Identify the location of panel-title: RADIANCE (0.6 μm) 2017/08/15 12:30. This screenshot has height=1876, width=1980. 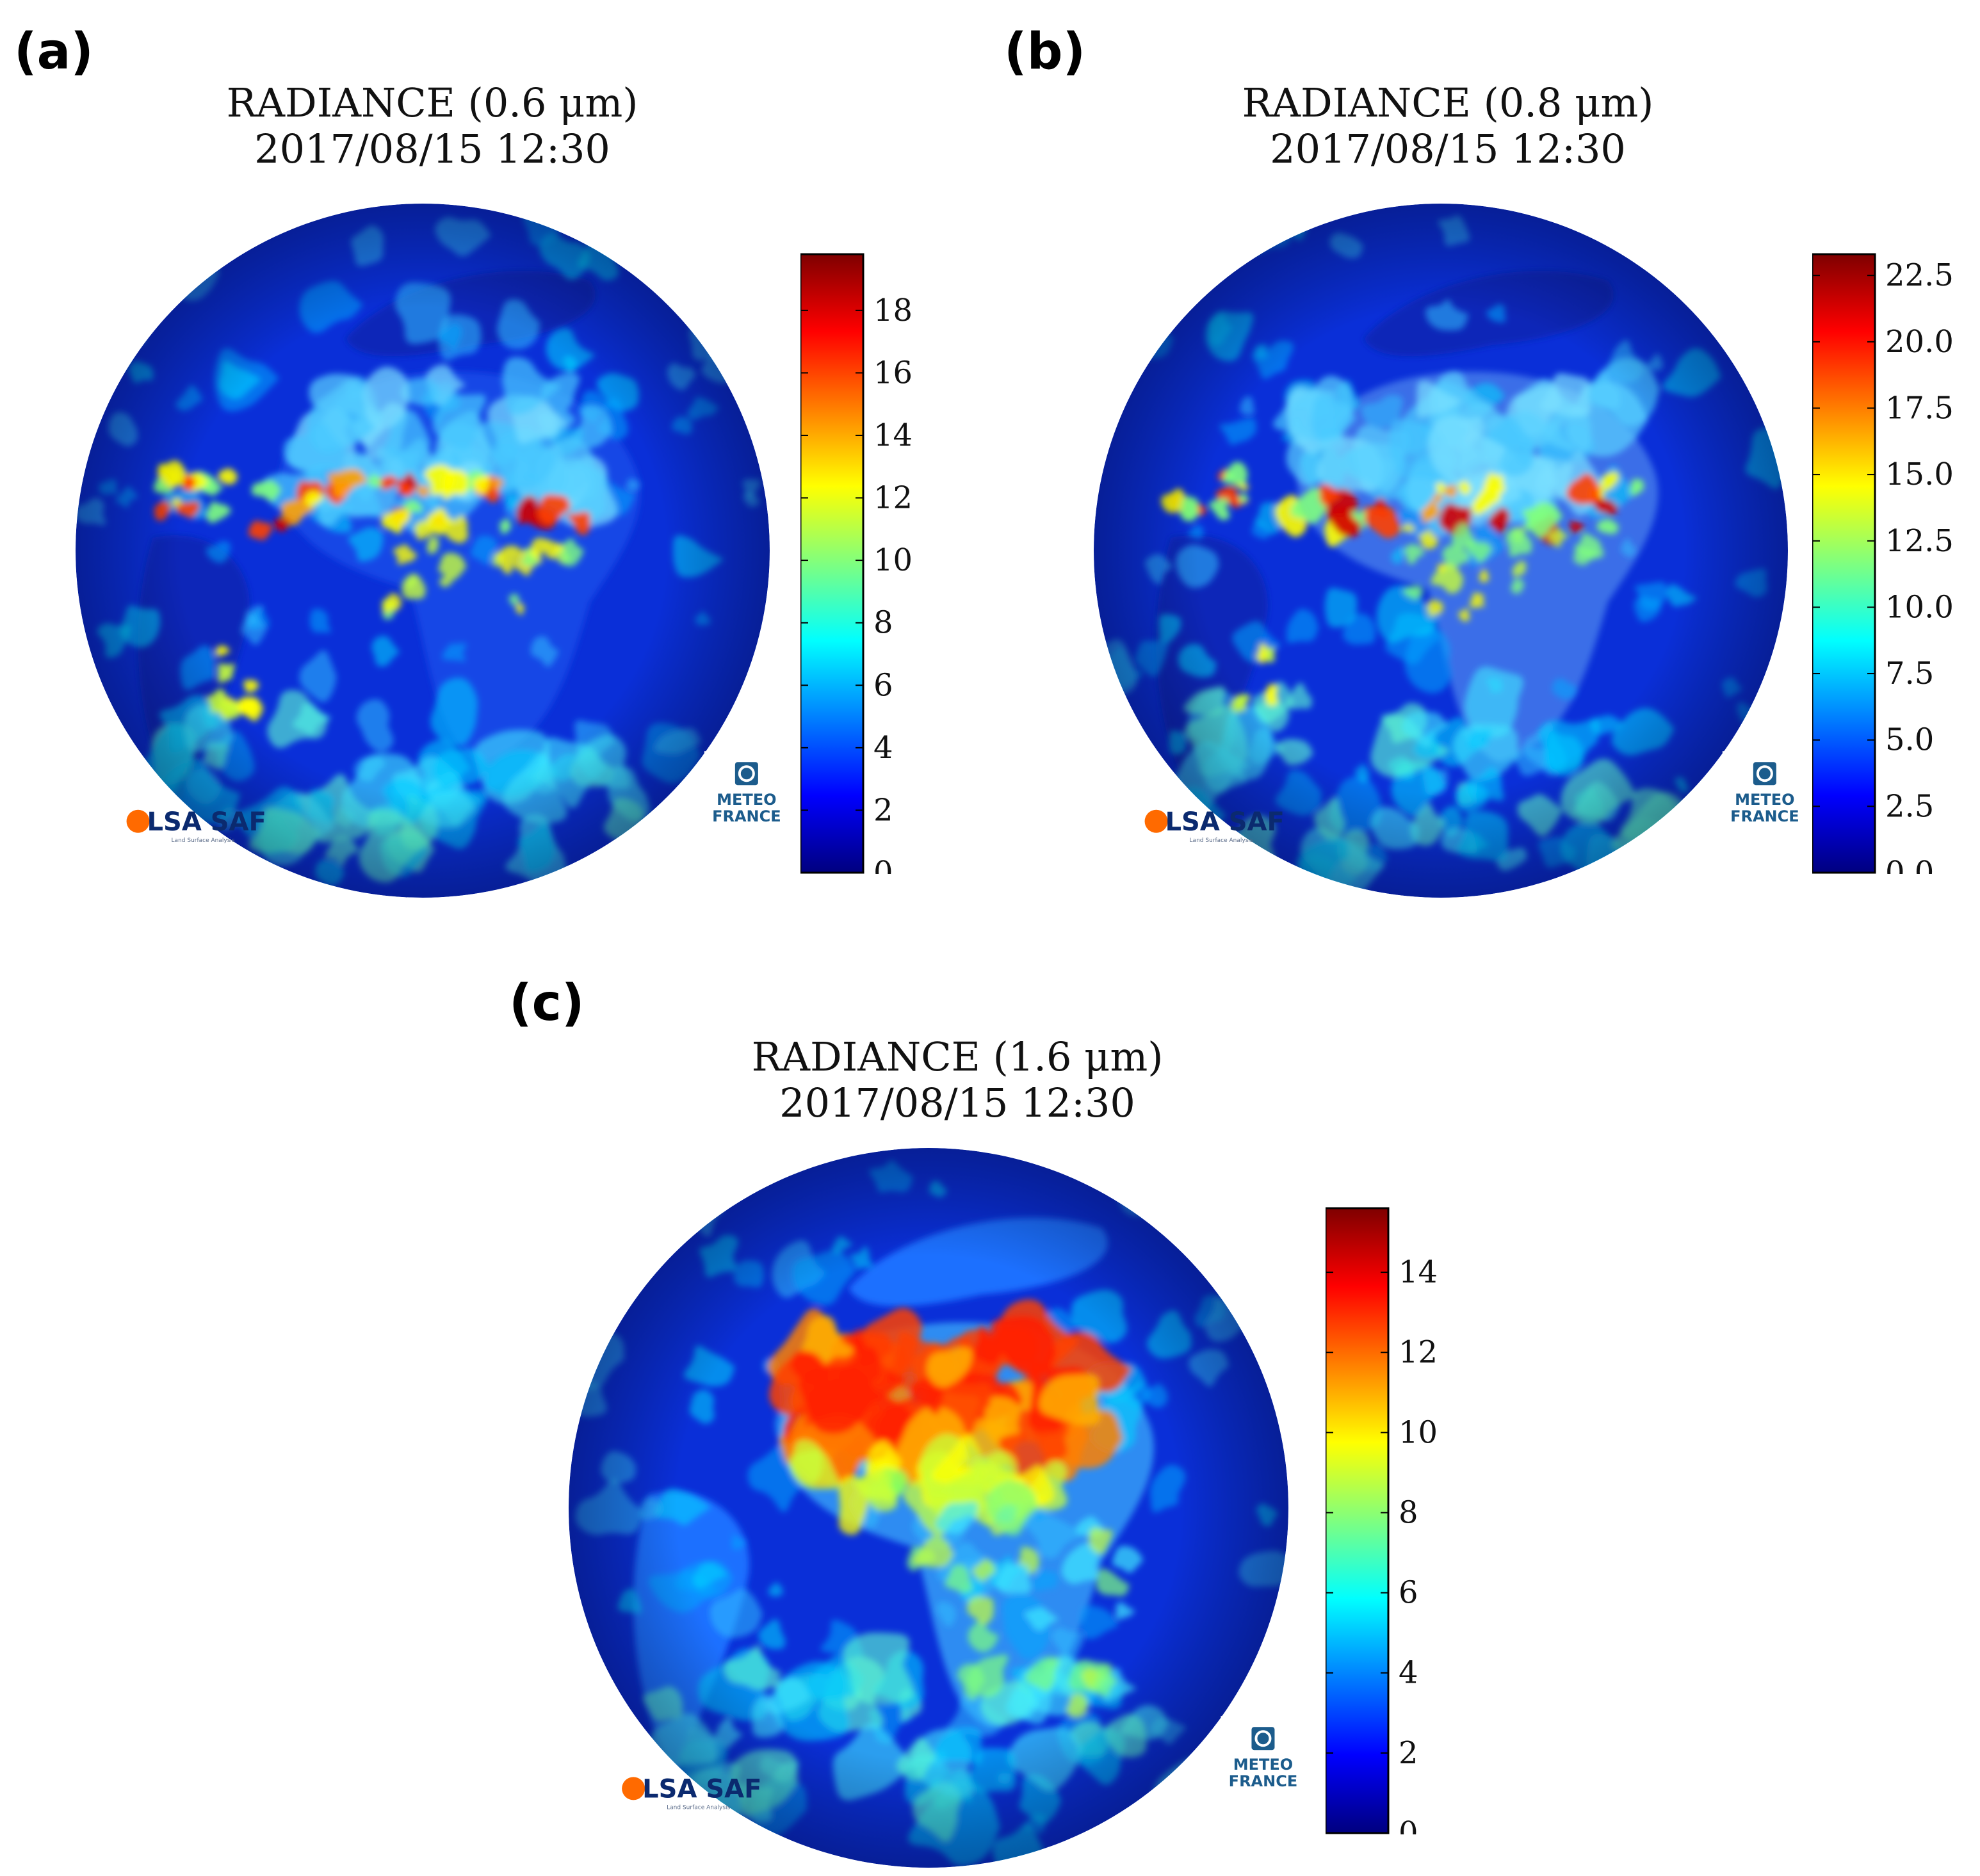
(432, 126).